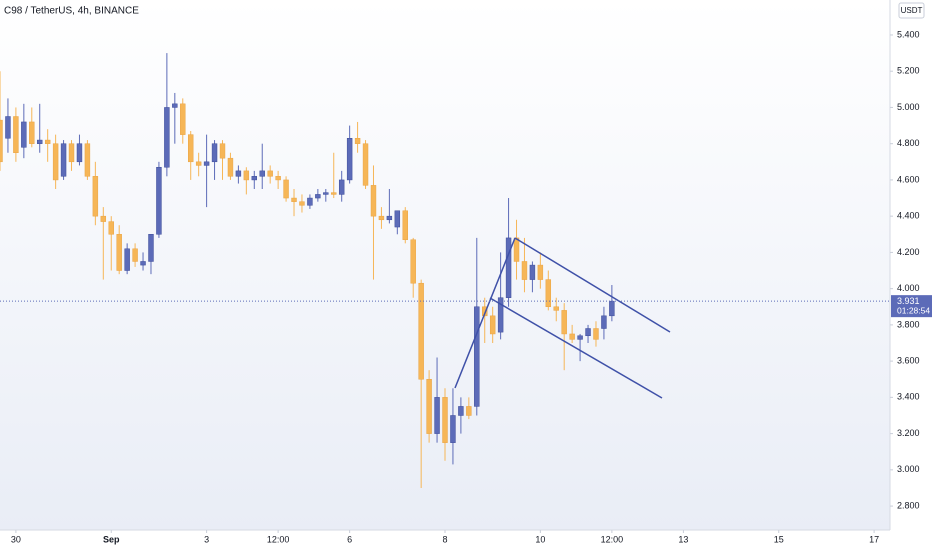 The image size is (932, 550). What do you see at coordinates (349, 539) in the screenshot?
I see `x-tick-label: 6` at bounding box center [349, 539].